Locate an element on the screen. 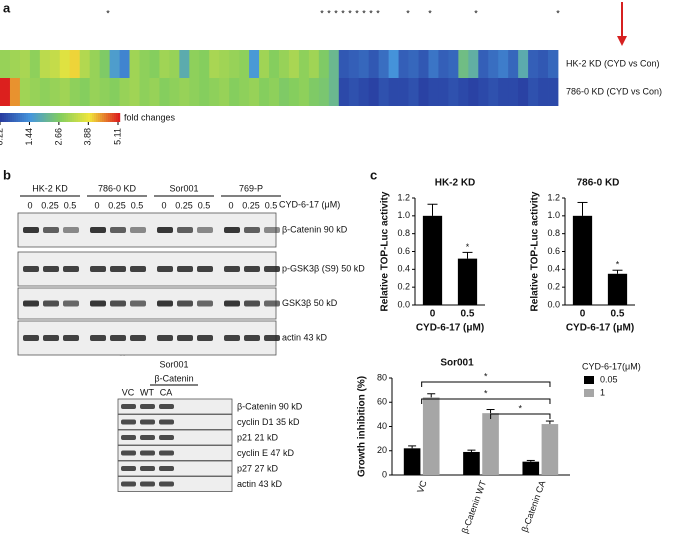 The height and width of the screenshot is (534, 685). y-tick-label: 1.0 is located at coordinates (403, 215).